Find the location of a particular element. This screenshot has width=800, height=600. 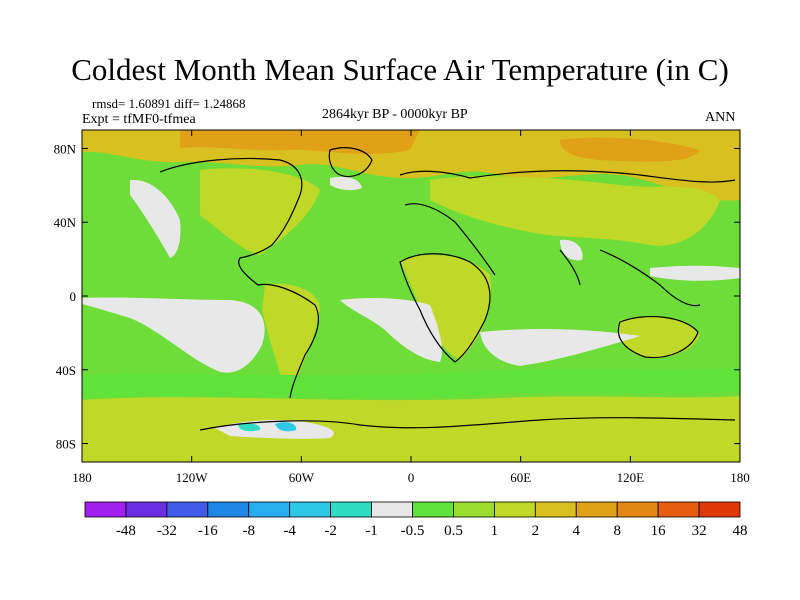

colorbar-label: -8 is located at coordinates (249, 531).